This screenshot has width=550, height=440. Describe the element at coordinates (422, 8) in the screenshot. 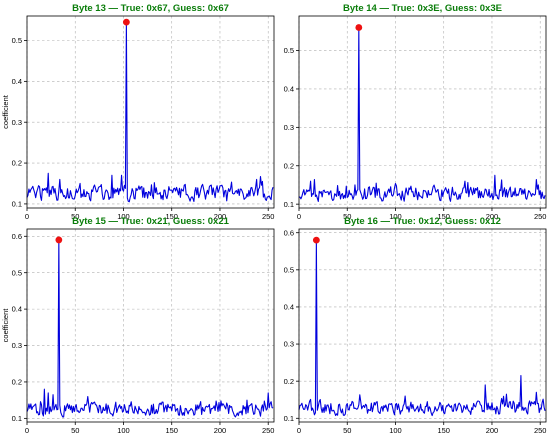

I see `chart-title: Byte 14 — True: 0x3E, Guess: 0x3E` at that location.